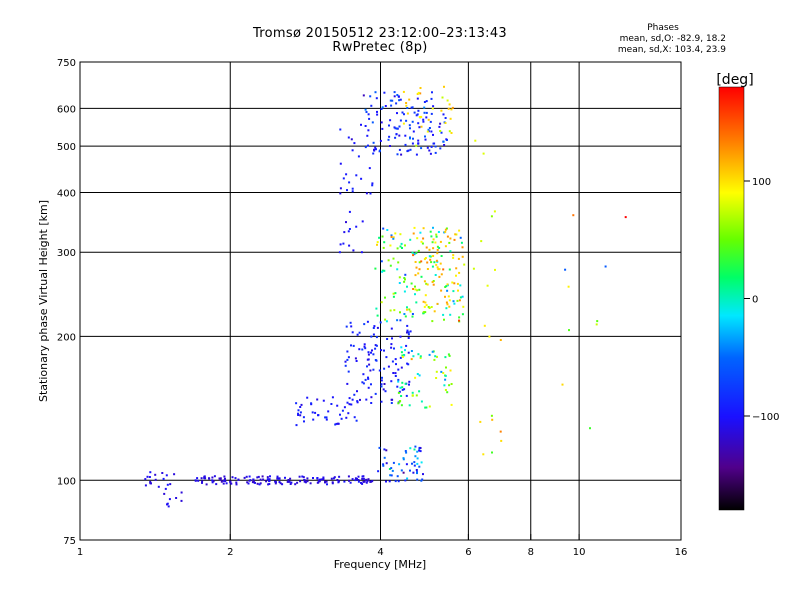 The image size is (800, 600). What do you see at coordinates (66, 147) in the screenshot?
I see `y-tick-label: 500` at bounding box center [66, 147].